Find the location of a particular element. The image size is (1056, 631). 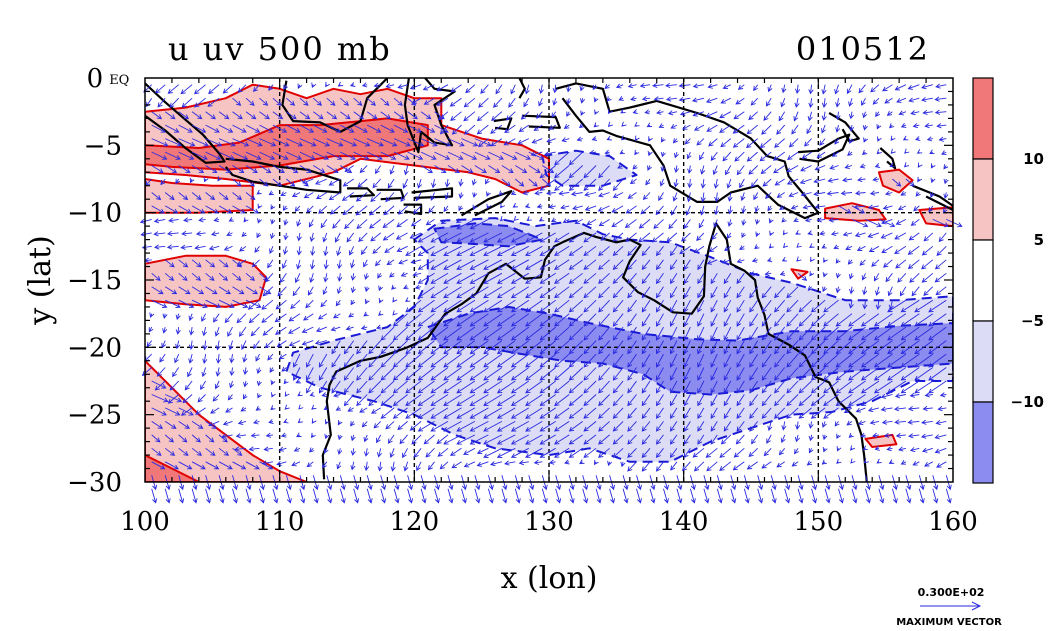

colorbar-label--10: −10 is located at coordinates (1027, 402).